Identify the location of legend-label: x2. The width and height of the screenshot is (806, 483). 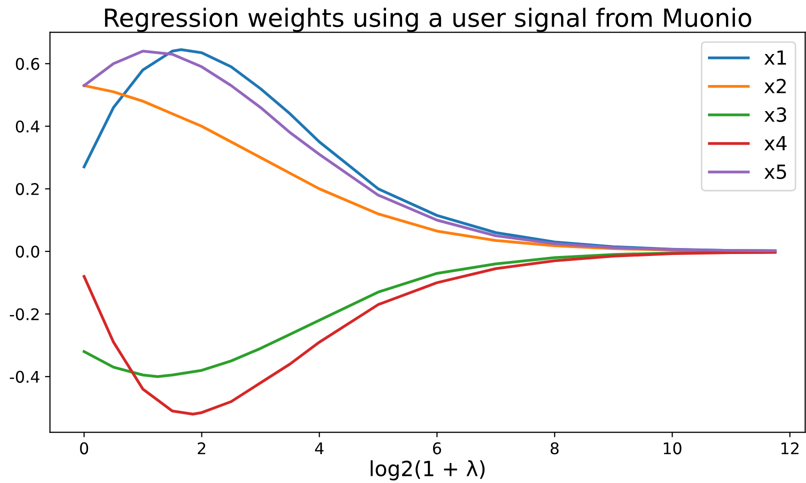
(775, 86).